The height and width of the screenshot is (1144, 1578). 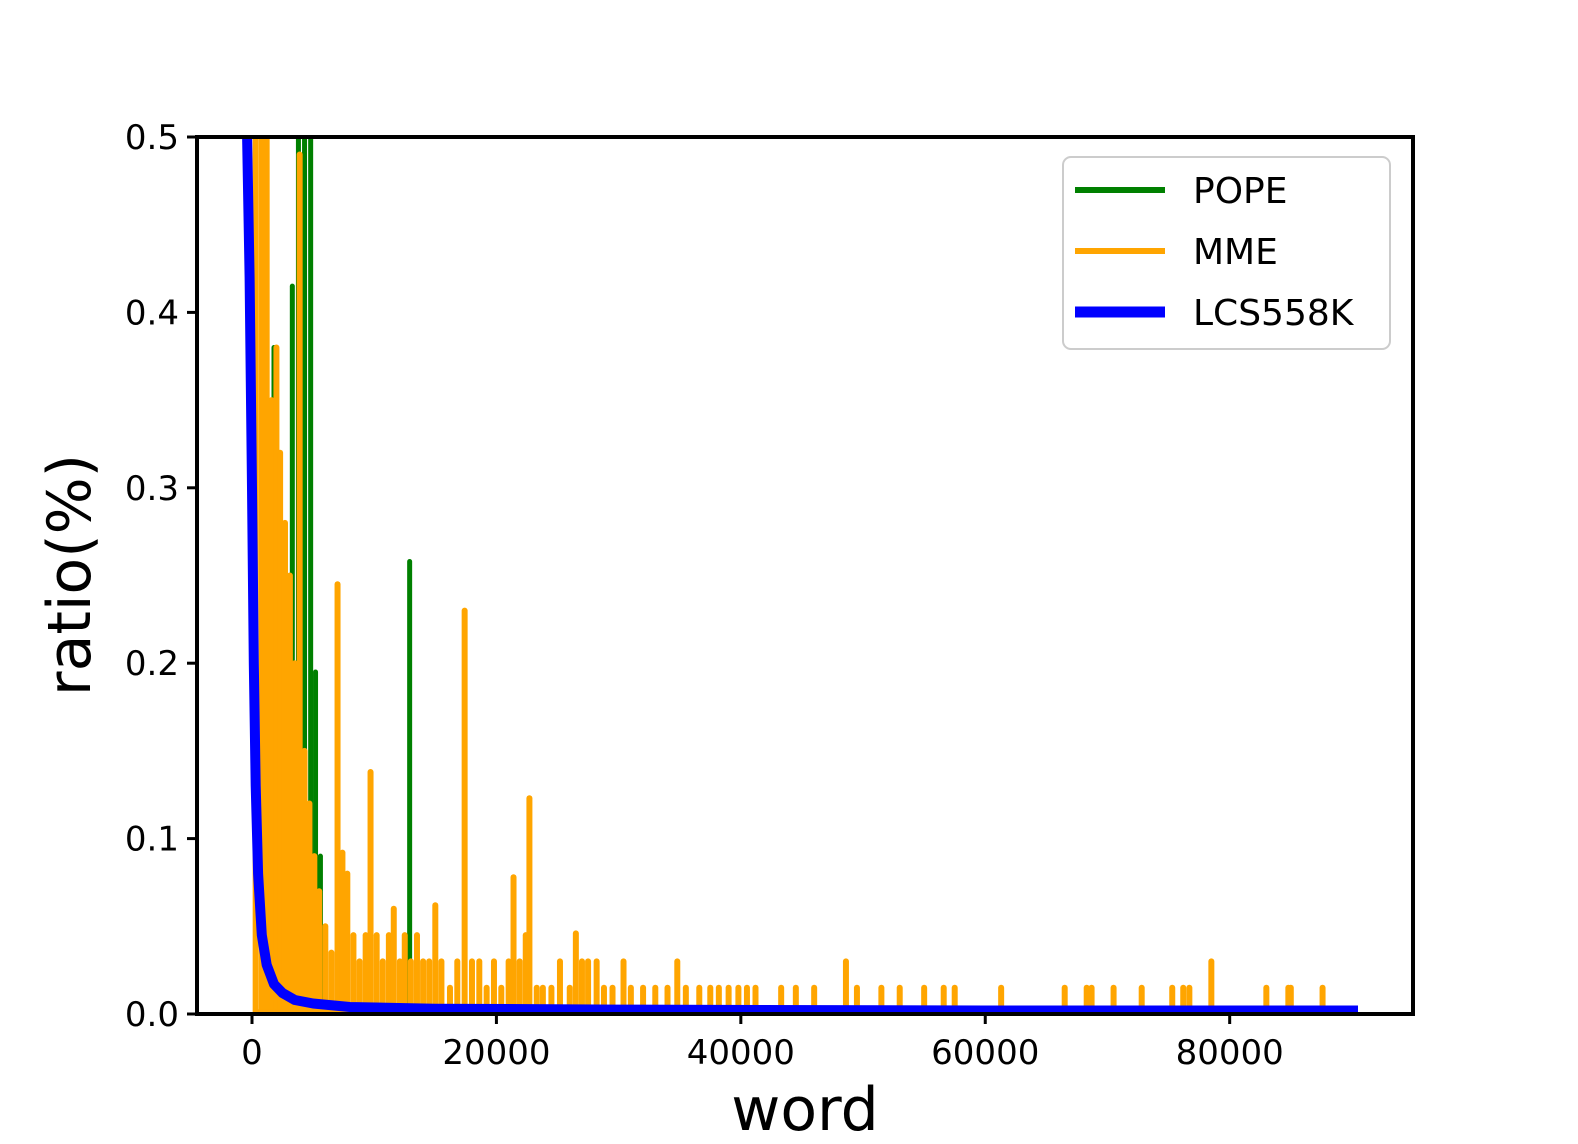 I want to click on y-tick-label: 0.4, so click(x=152, y=313).